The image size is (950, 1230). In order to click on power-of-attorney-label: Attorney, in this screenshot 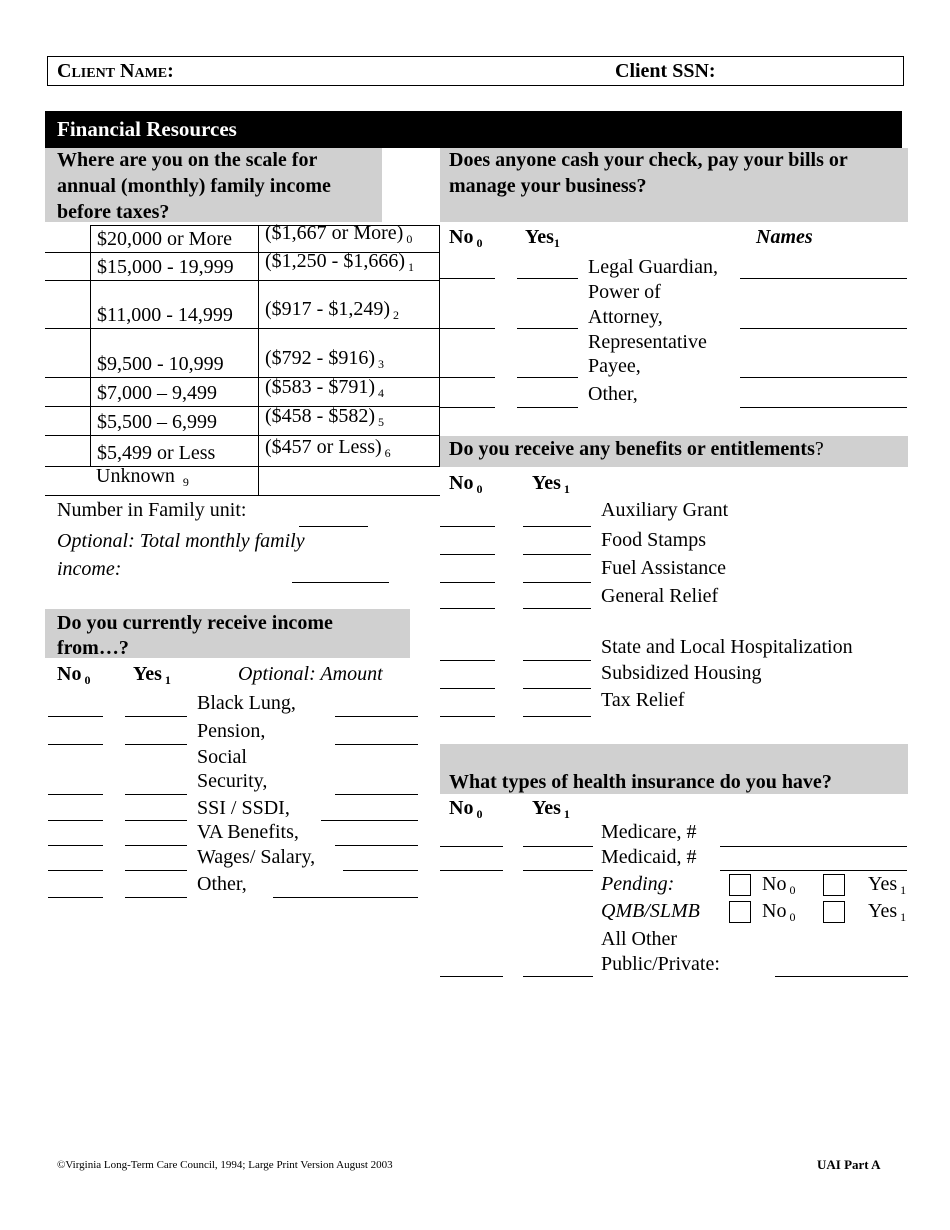, I will do `click(625, 317)`.